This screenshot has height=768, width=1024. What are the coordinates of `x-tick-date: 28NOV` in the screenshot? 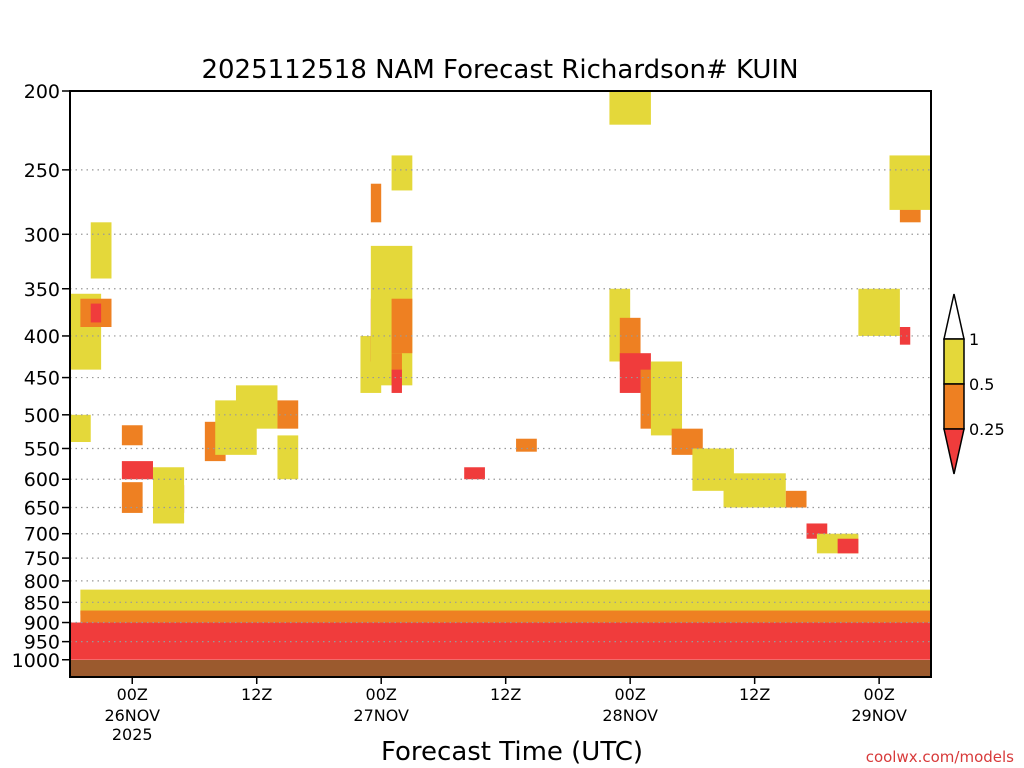 It's located at (630, 715).